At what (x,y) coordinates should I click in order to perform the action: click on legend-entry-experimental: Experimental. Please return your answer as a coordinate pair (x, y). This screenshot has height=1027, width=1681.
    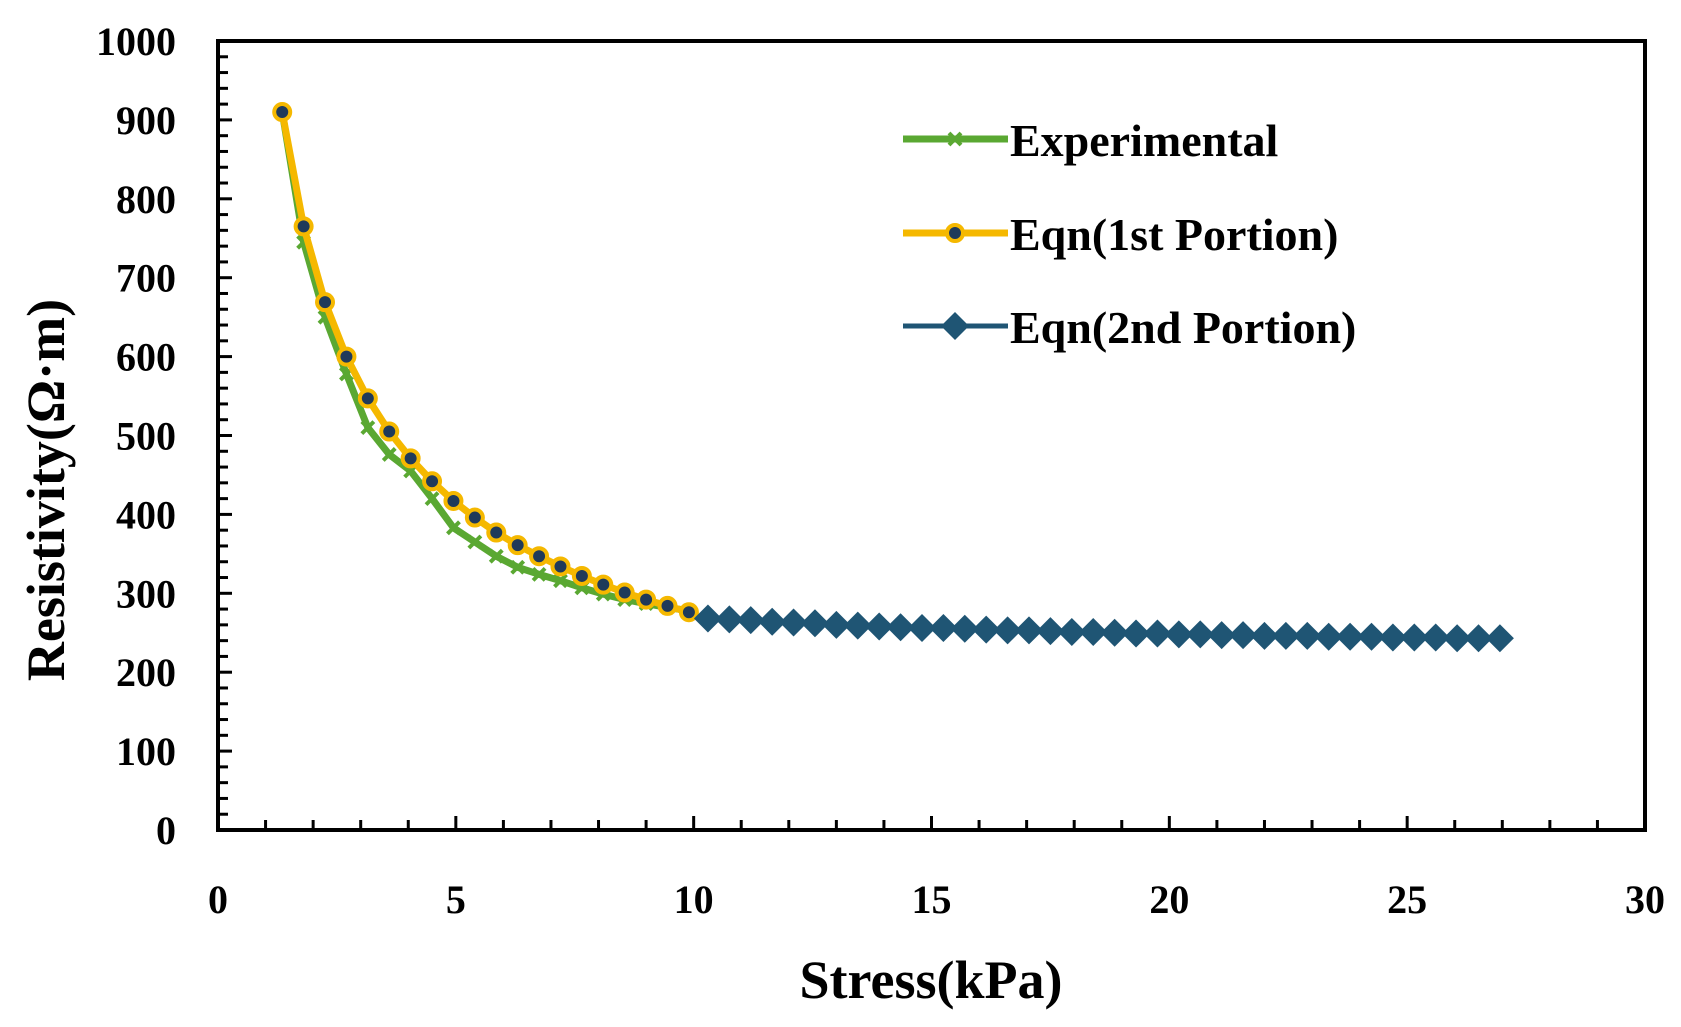
    Looking at the image, I should click on (1090, 140).